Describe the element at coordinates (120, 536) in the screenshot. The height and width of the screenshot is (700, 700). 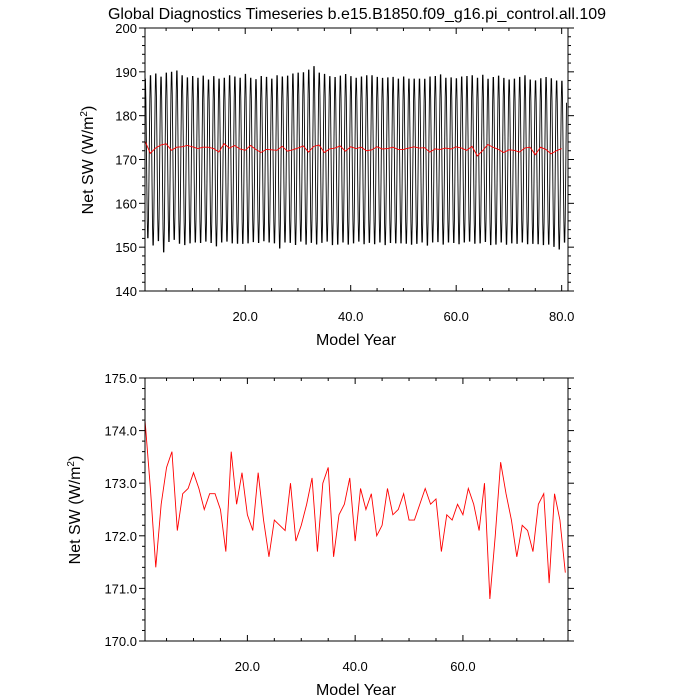
I see `y-tick-label: 172.0` at that location.